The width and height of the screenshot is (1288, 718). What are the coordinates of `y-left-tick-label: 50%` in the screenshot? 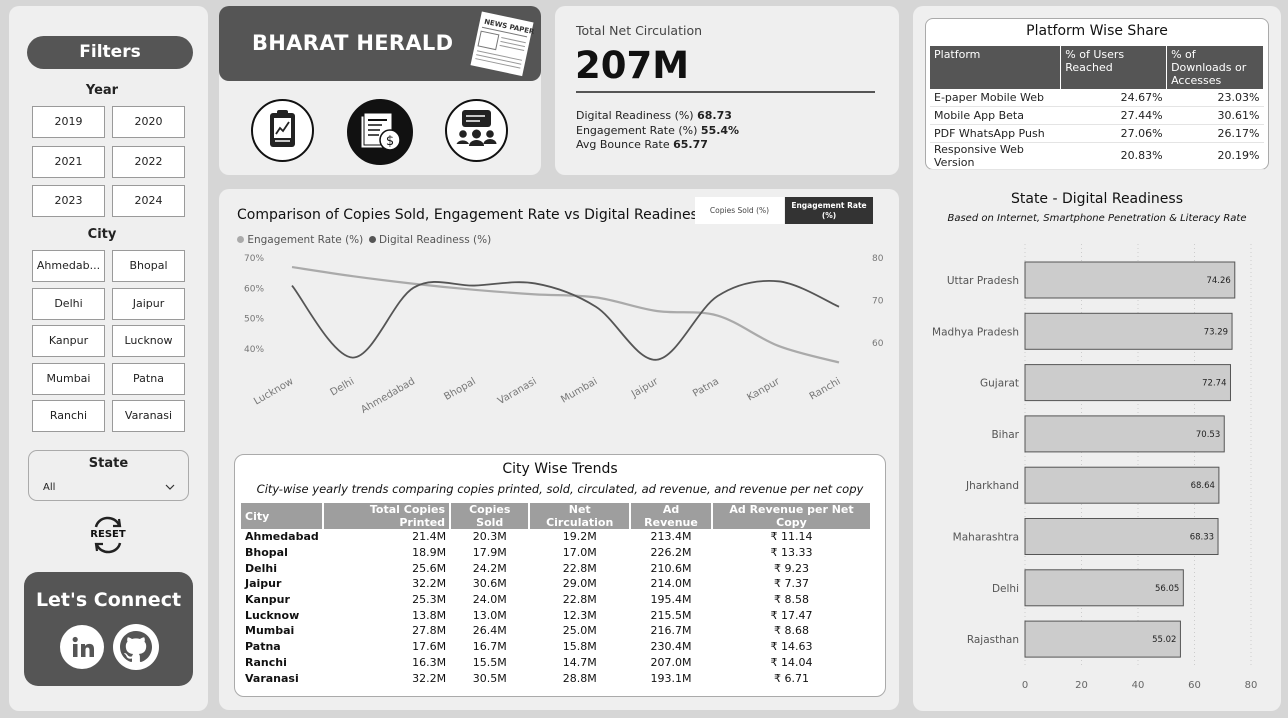 It's located at (254, 320).